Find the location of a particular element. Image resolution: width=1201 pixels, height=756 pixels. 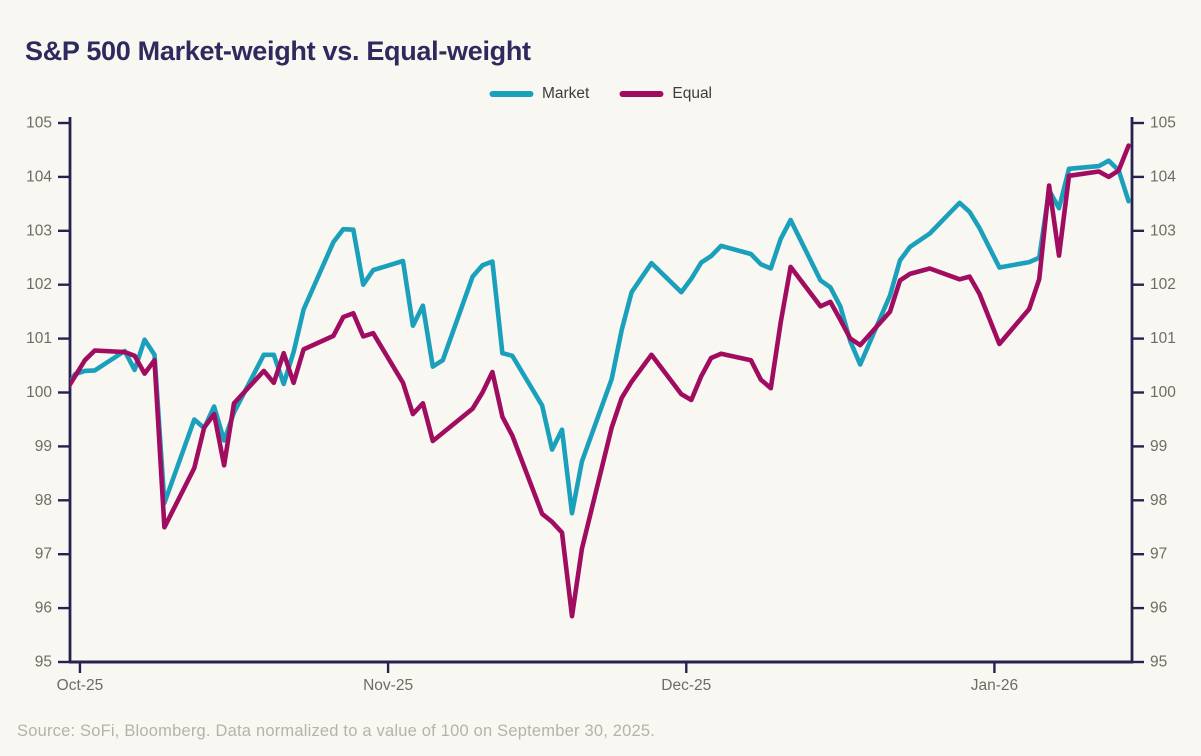

y-axis-label-right: 95 is located at coordinates (1158, 662).